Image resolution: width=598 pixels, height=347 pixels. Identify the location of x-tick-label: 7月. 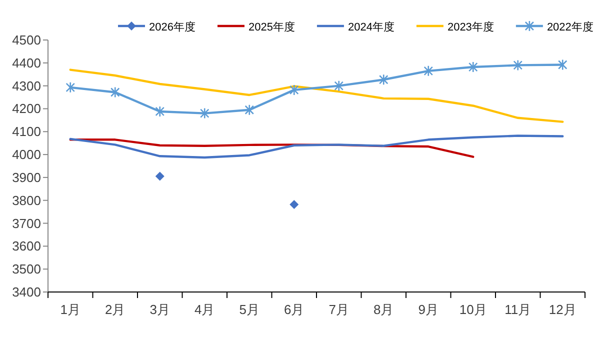
(338, 309).